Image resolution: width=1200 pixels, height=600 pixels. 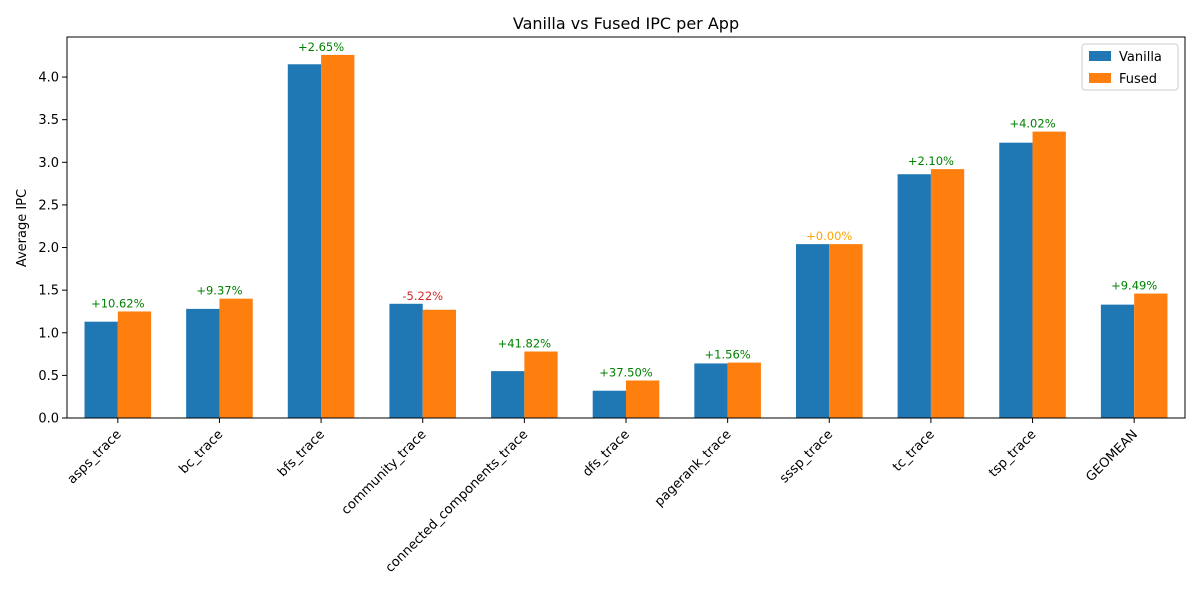 I want to click on change-annotation: +1.56%, so click(x=728, y=355).